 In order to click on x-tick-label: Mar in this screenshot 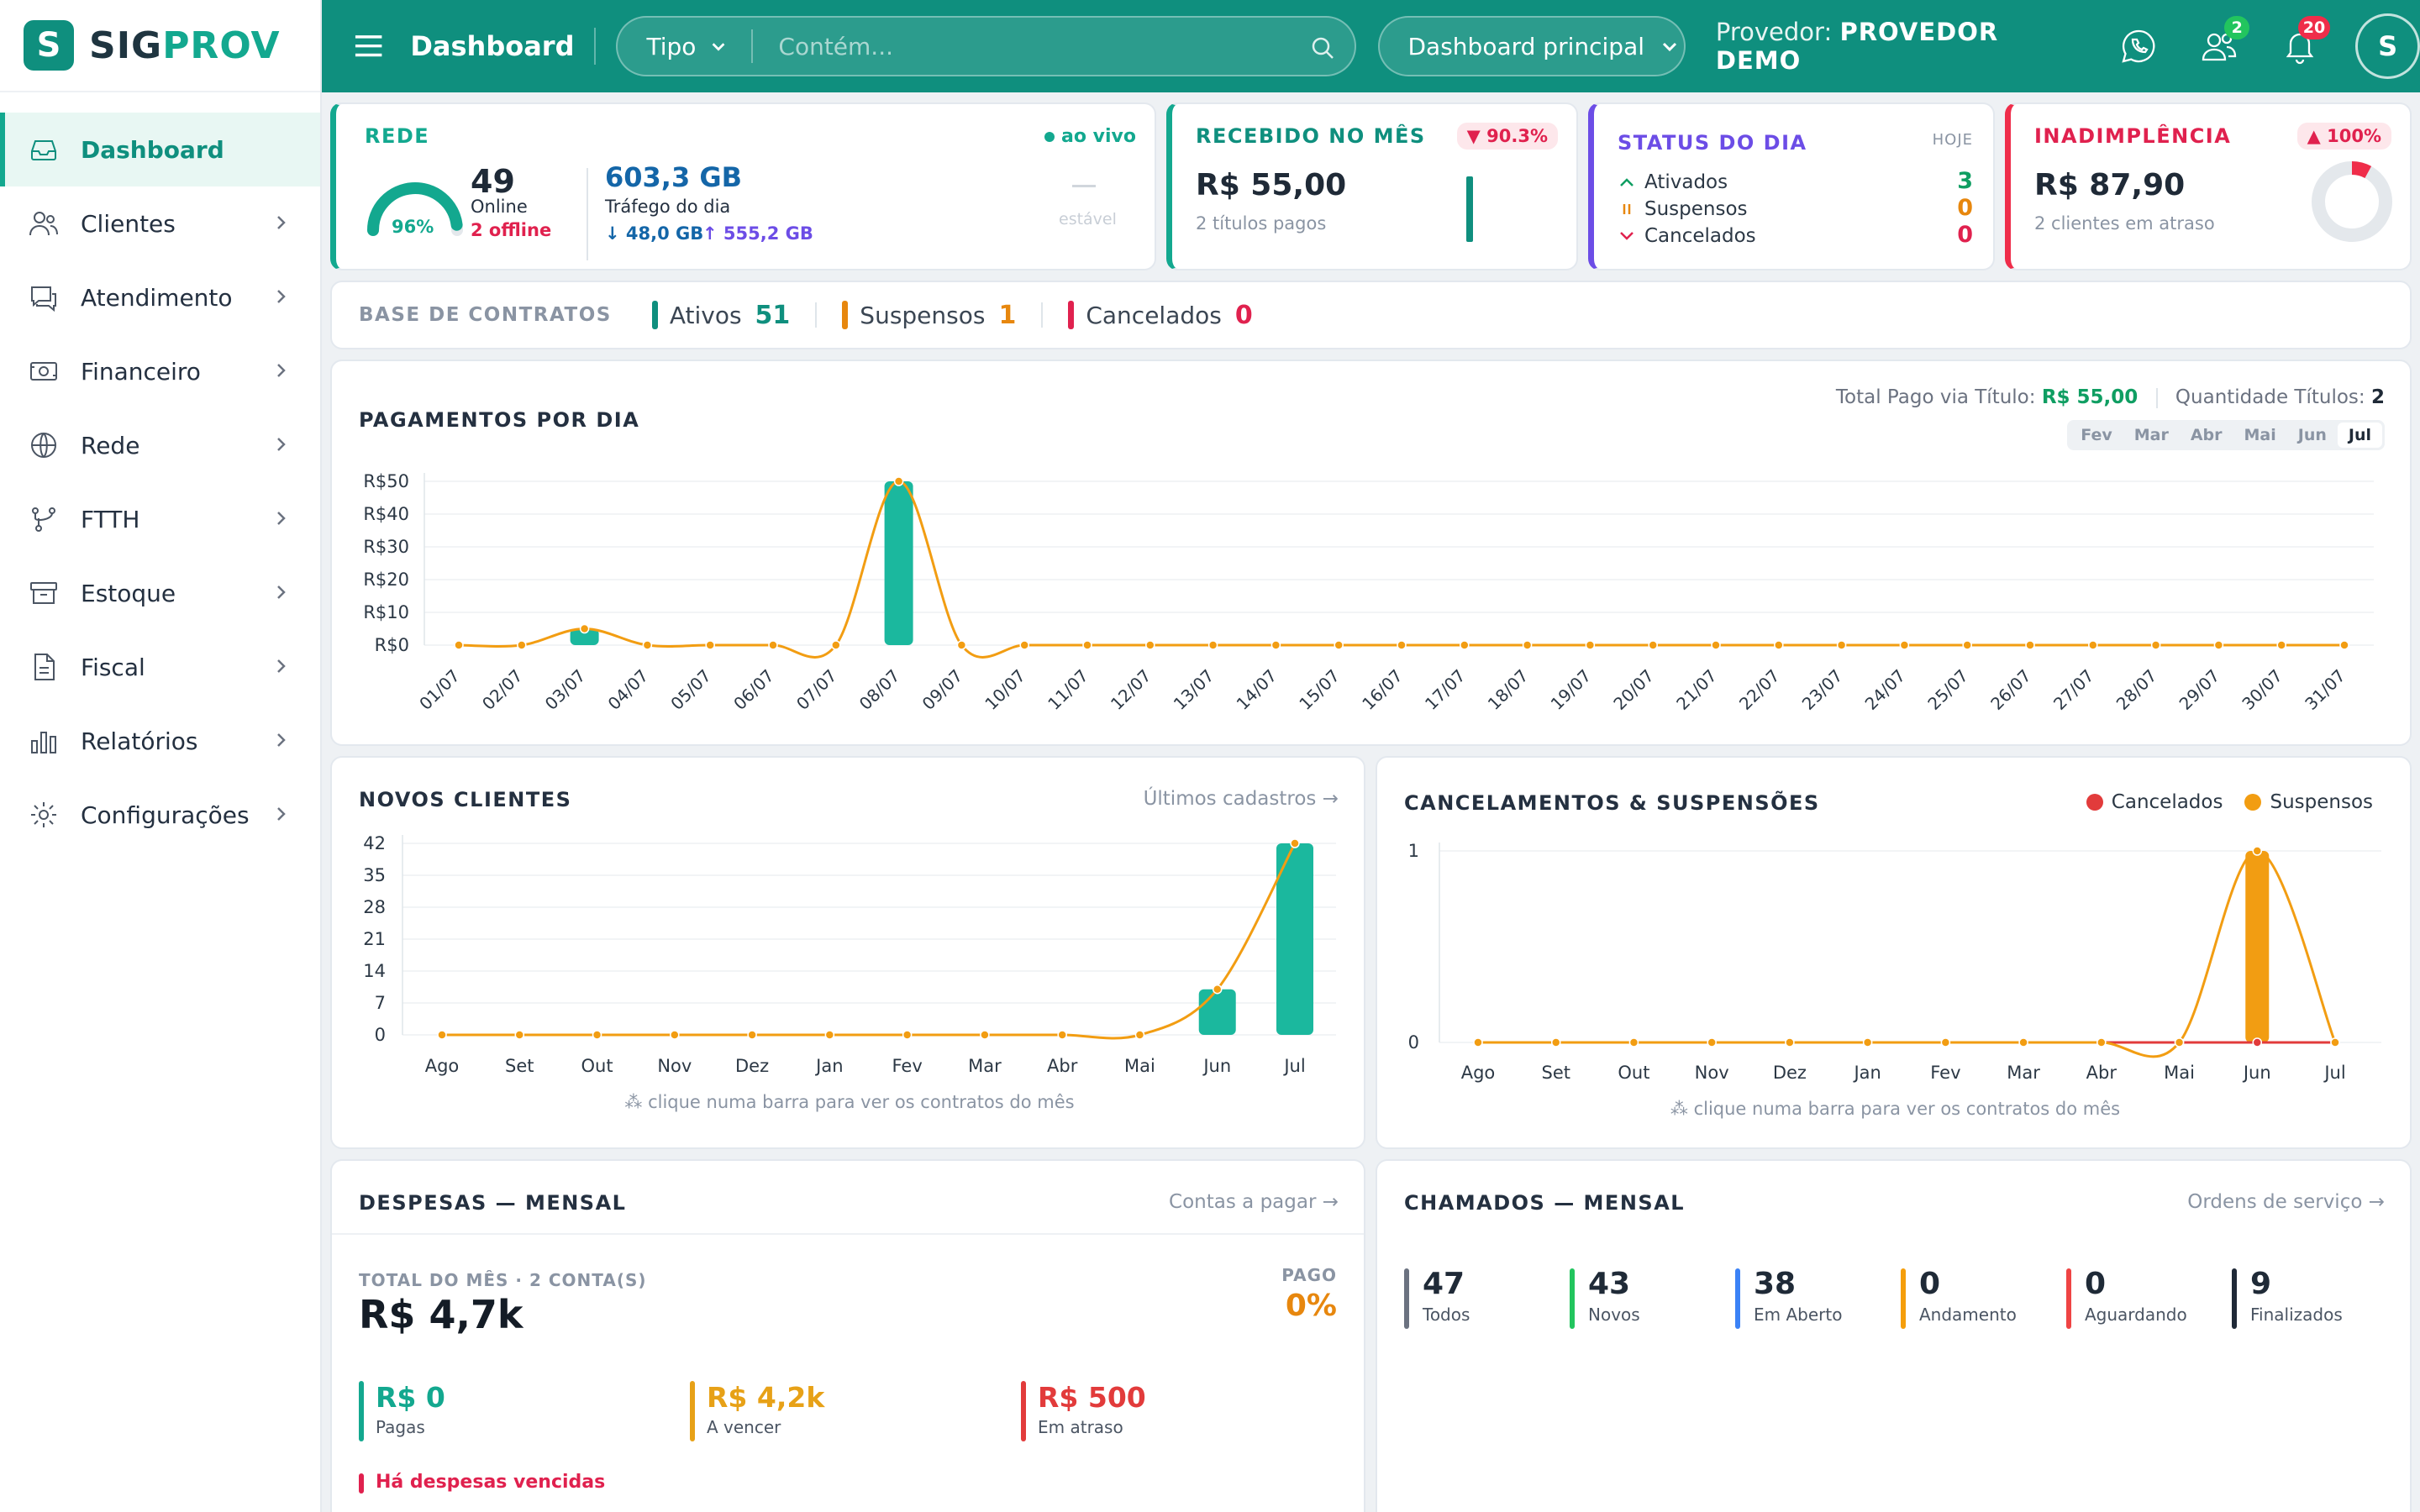, I will do `click(2024, 1073)`.